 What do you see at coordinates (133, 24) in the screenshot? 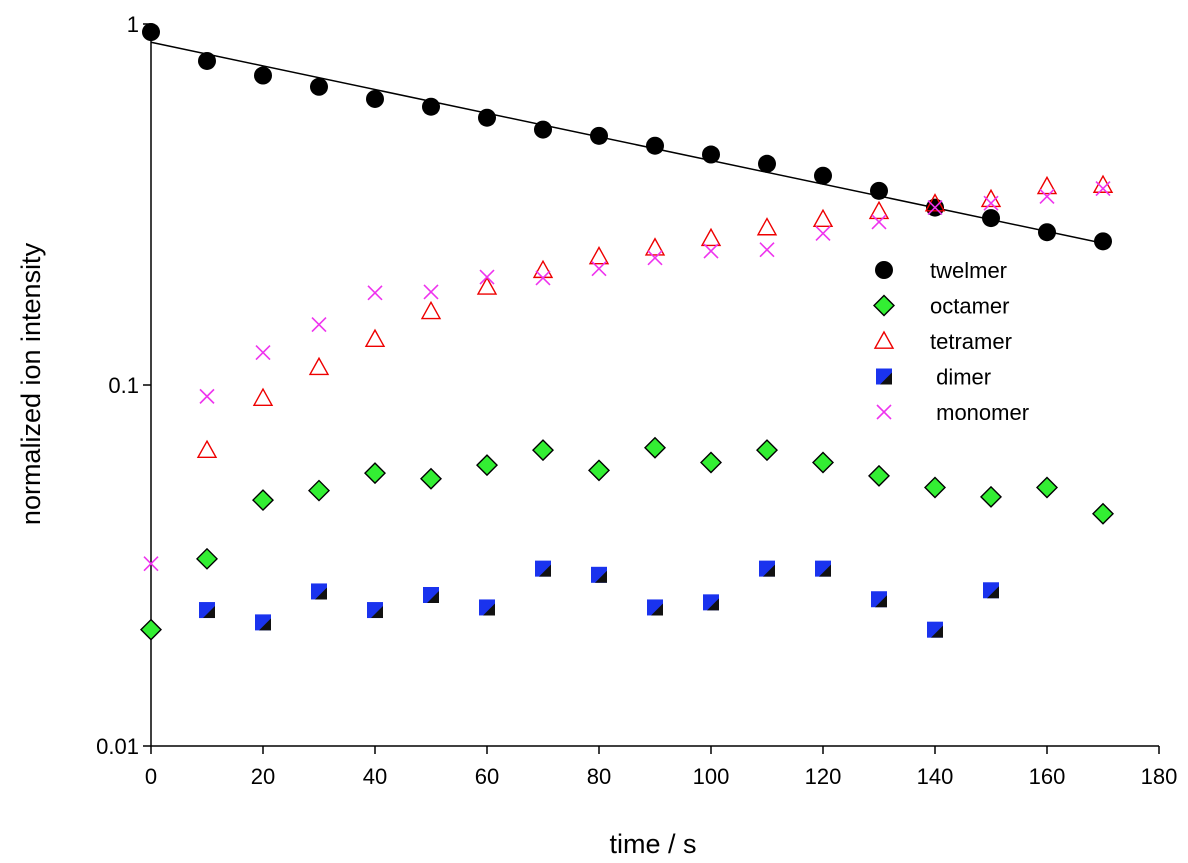
I see `y-tick-label: 1` at bounding box center [133, 24].